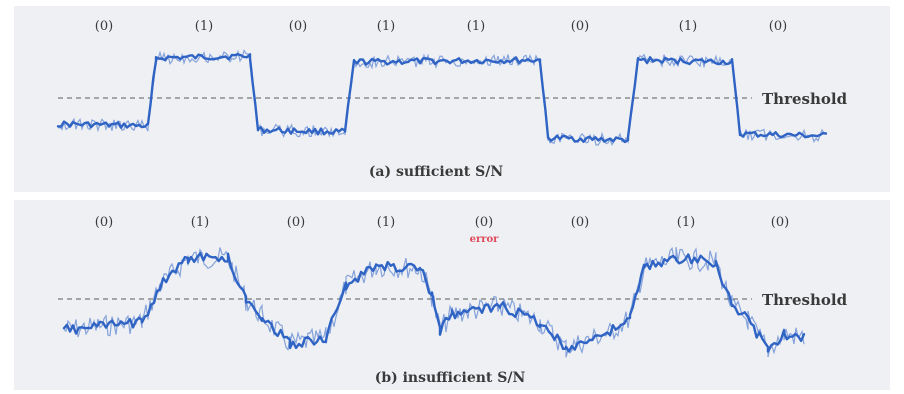  I want to click on panel-b-bit-3: (0), so click(296, 222).